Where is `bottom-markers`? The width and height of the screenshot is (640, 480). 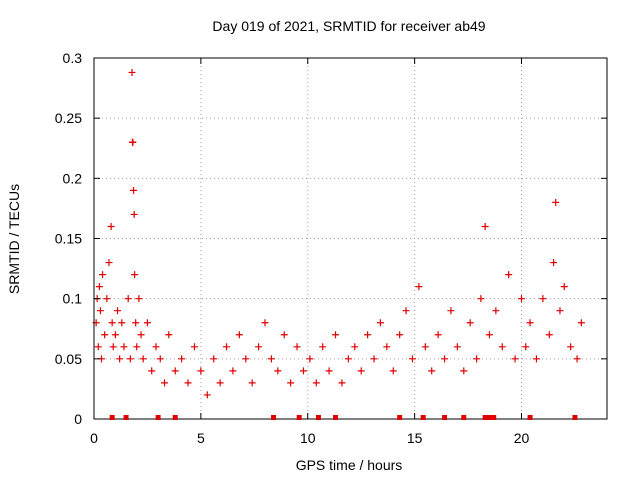
bottom-markers is located at coordinates (343, 417).